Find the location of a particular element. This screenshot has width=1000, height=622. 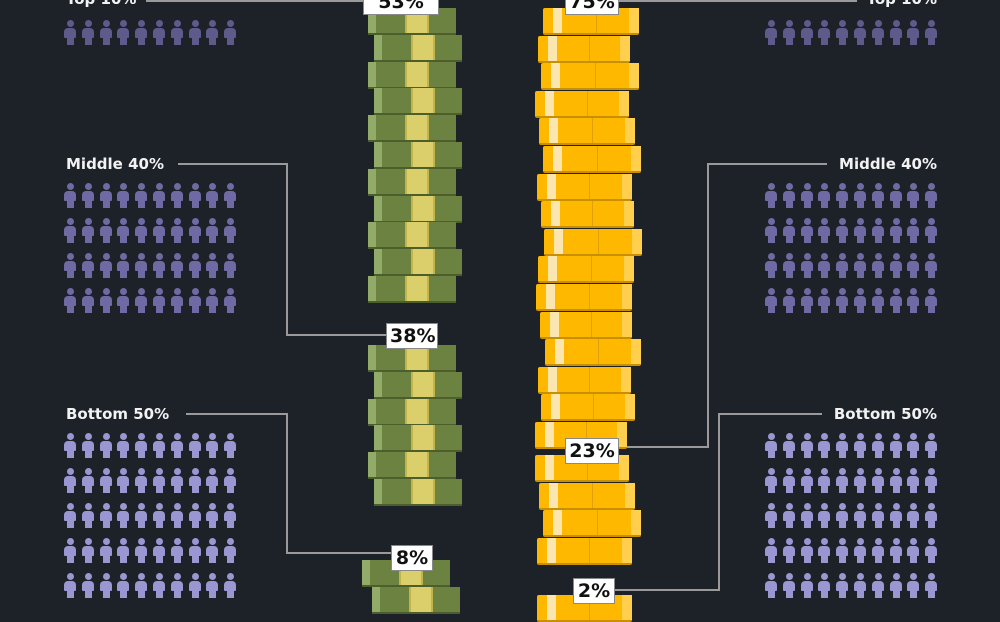

income-top-10-label: 53% is located at coordinates (401, 7).